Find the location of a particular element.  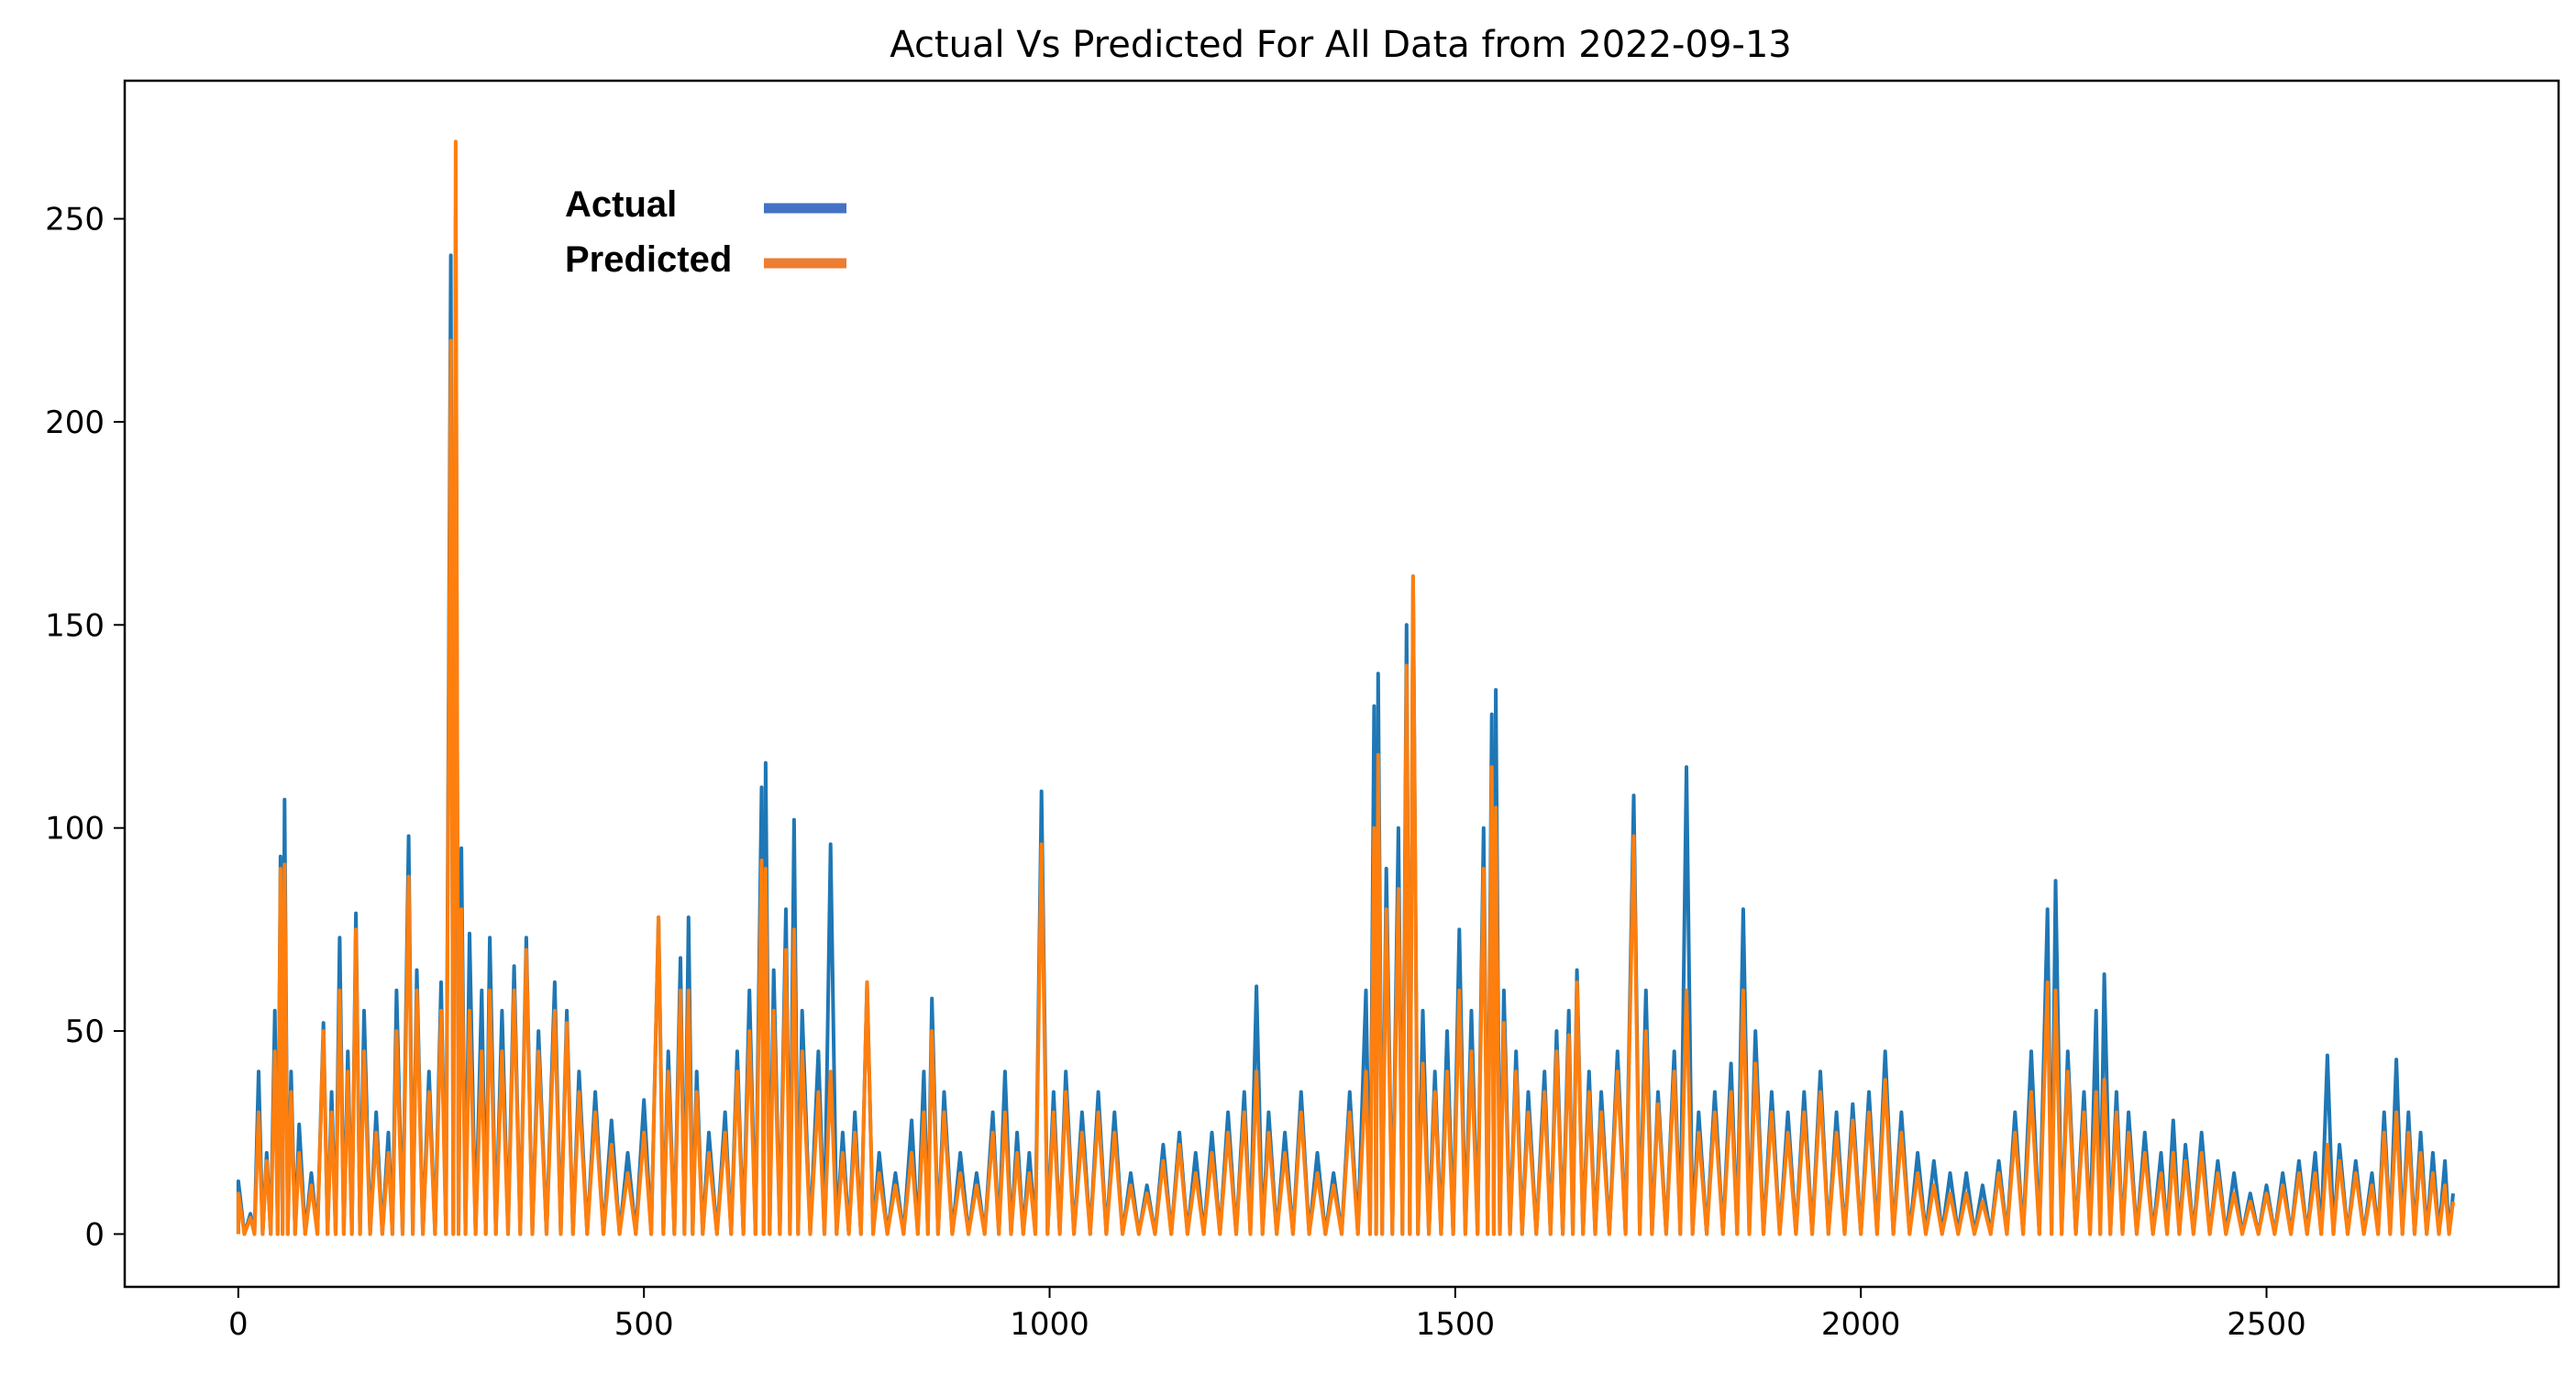

x-axis: 0 500 1000 1500 2000 2500 is located at coordinates (1267, 1315).